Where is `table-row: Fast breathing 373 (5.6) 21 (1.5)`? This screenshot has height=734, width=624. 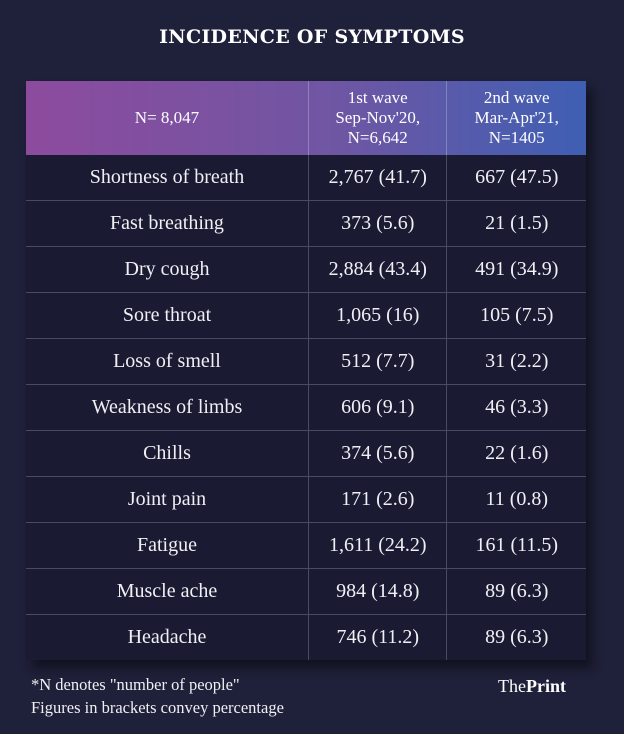
table-row: Fast breathing 373 (5.6) 21 (1.5) is located at coordinates (306, 223).